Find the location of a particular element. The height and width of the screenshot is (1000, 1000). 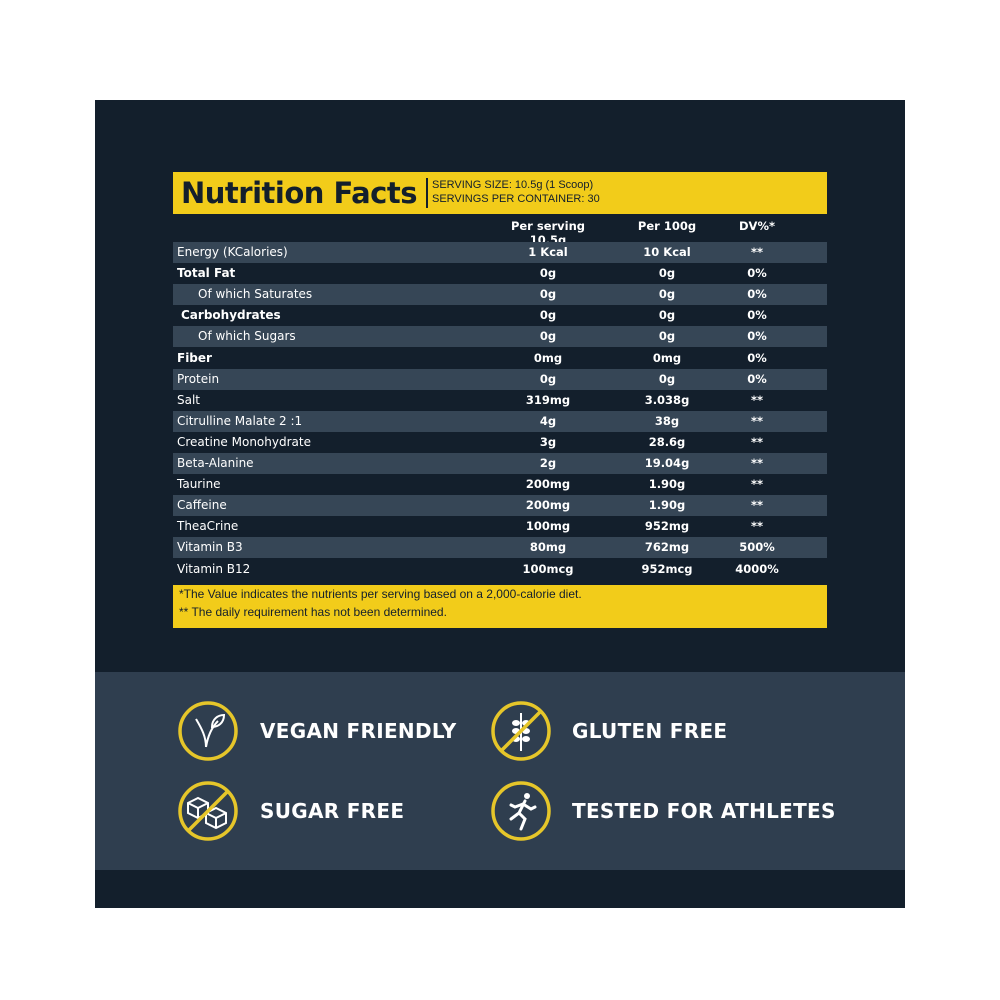

nutrition-title: Nutrition Facts is located at coordinates (299, 193).